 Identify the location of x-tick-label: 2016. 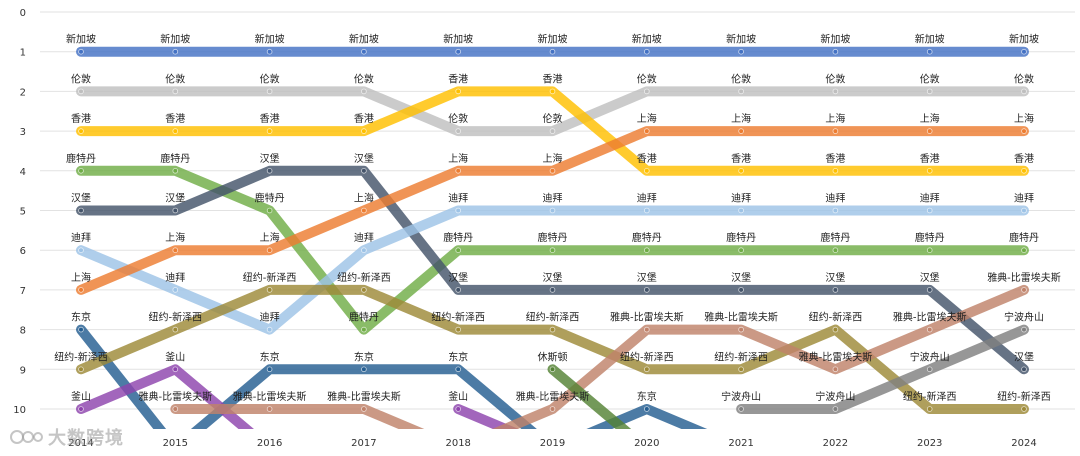
(269, 443).